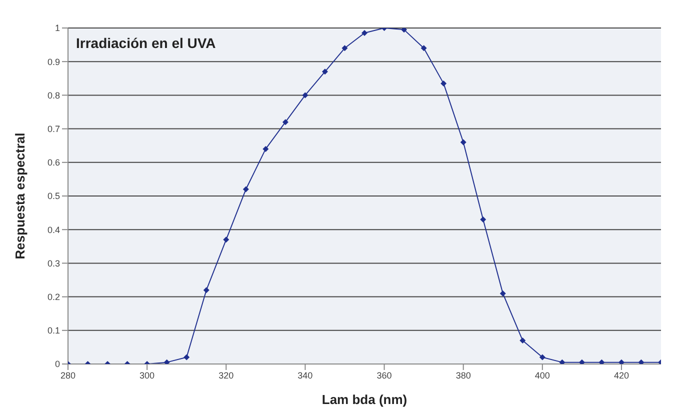 The width and height of the screenshot is (691, 414). Describe the element at coordinates (53, 196) in the screenshot. I see `y-tick-label: 0.5` at that location.